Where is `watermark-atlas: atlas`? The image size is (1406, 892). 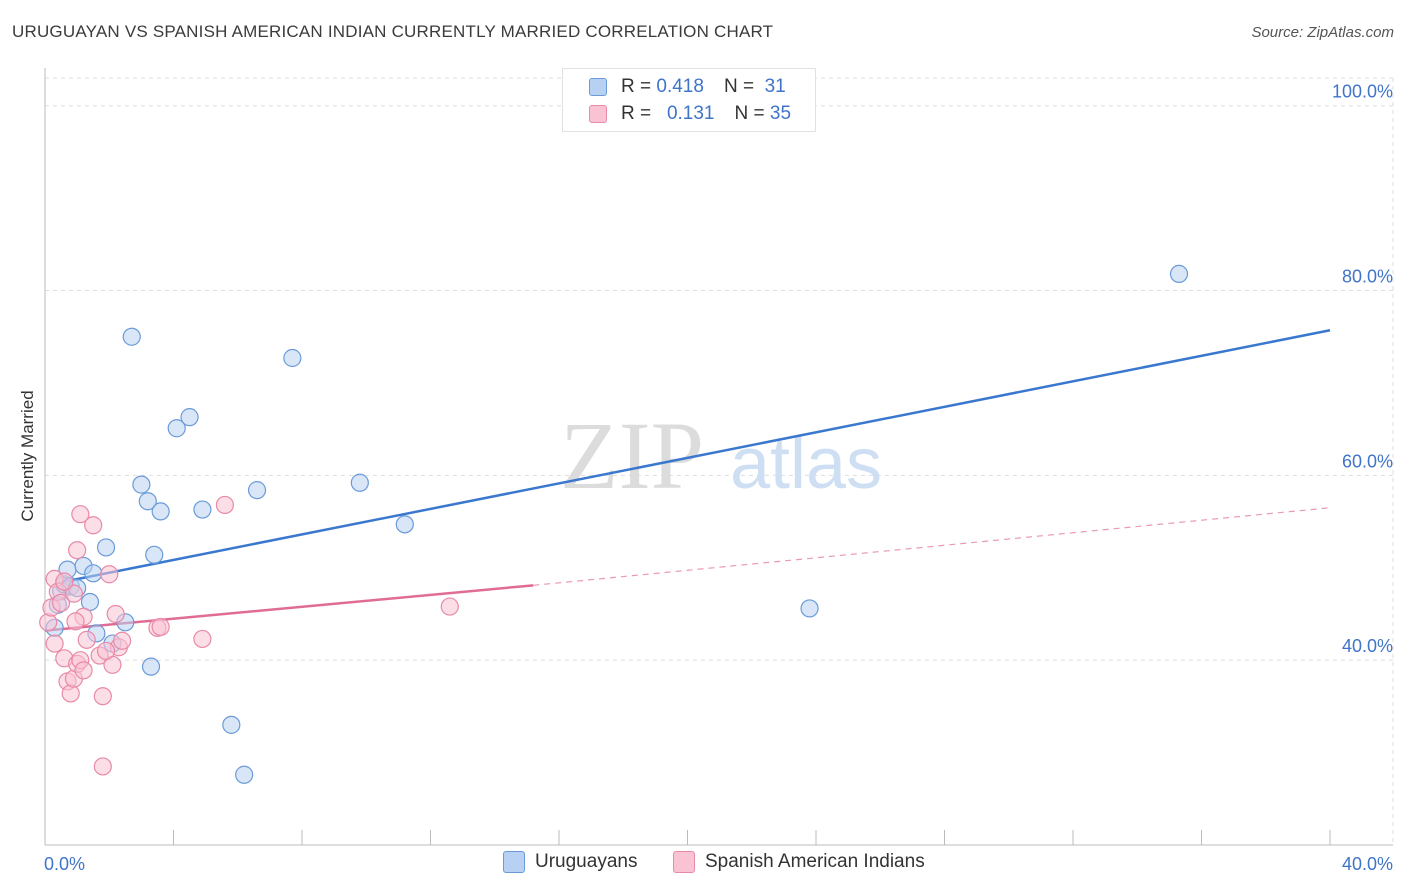 watermark-atlas: atlas is located at coordinates (806, 464).